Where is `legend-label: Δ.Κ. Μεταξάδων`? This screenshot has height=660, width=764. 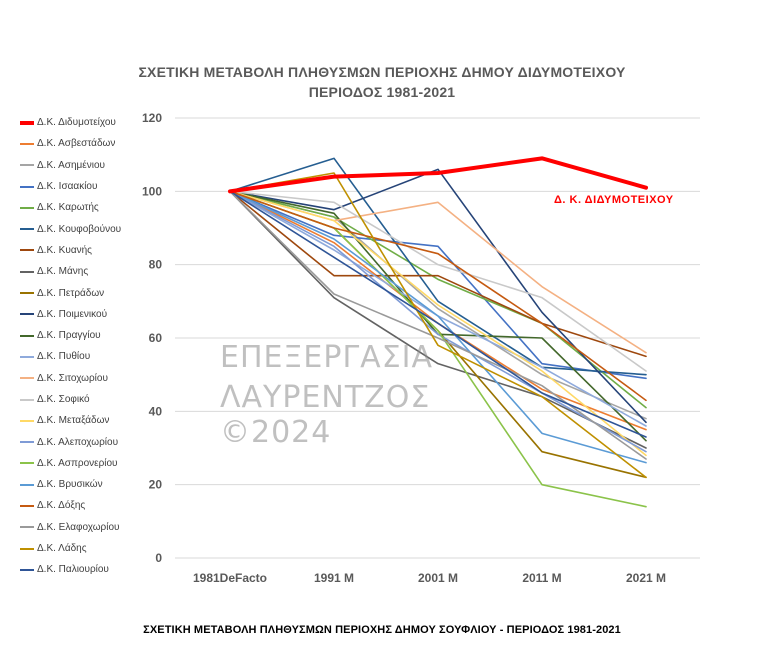
legend-label: Δ.Κ. Μεταξάδων is located at coordinates (73, 421).